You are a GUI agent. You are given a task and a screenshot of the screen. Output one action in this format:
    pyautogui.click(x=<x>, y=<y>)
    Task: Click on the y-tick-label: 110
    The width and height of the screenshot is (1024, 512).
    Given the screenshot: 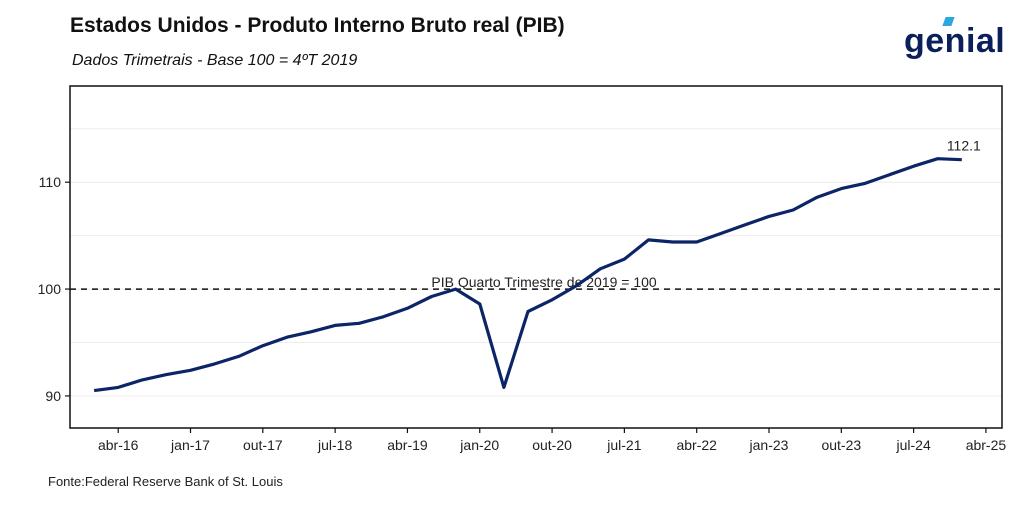 What is the action you would take?
    pyautogui.click(x=50, y=182)
    